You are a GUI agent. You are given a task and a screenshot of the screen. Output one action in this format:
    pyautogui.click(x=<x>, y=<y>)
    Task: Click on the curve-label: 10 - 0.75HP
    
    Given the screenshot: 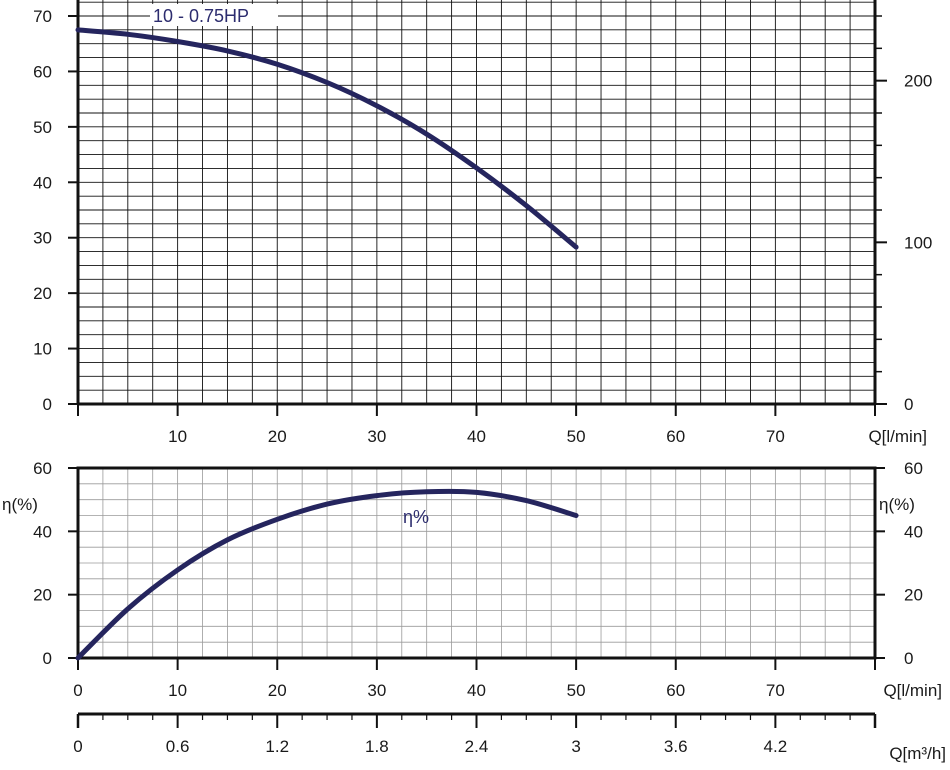 What is the action you would take?
    pyautogui.click(x=201, y=16)
    